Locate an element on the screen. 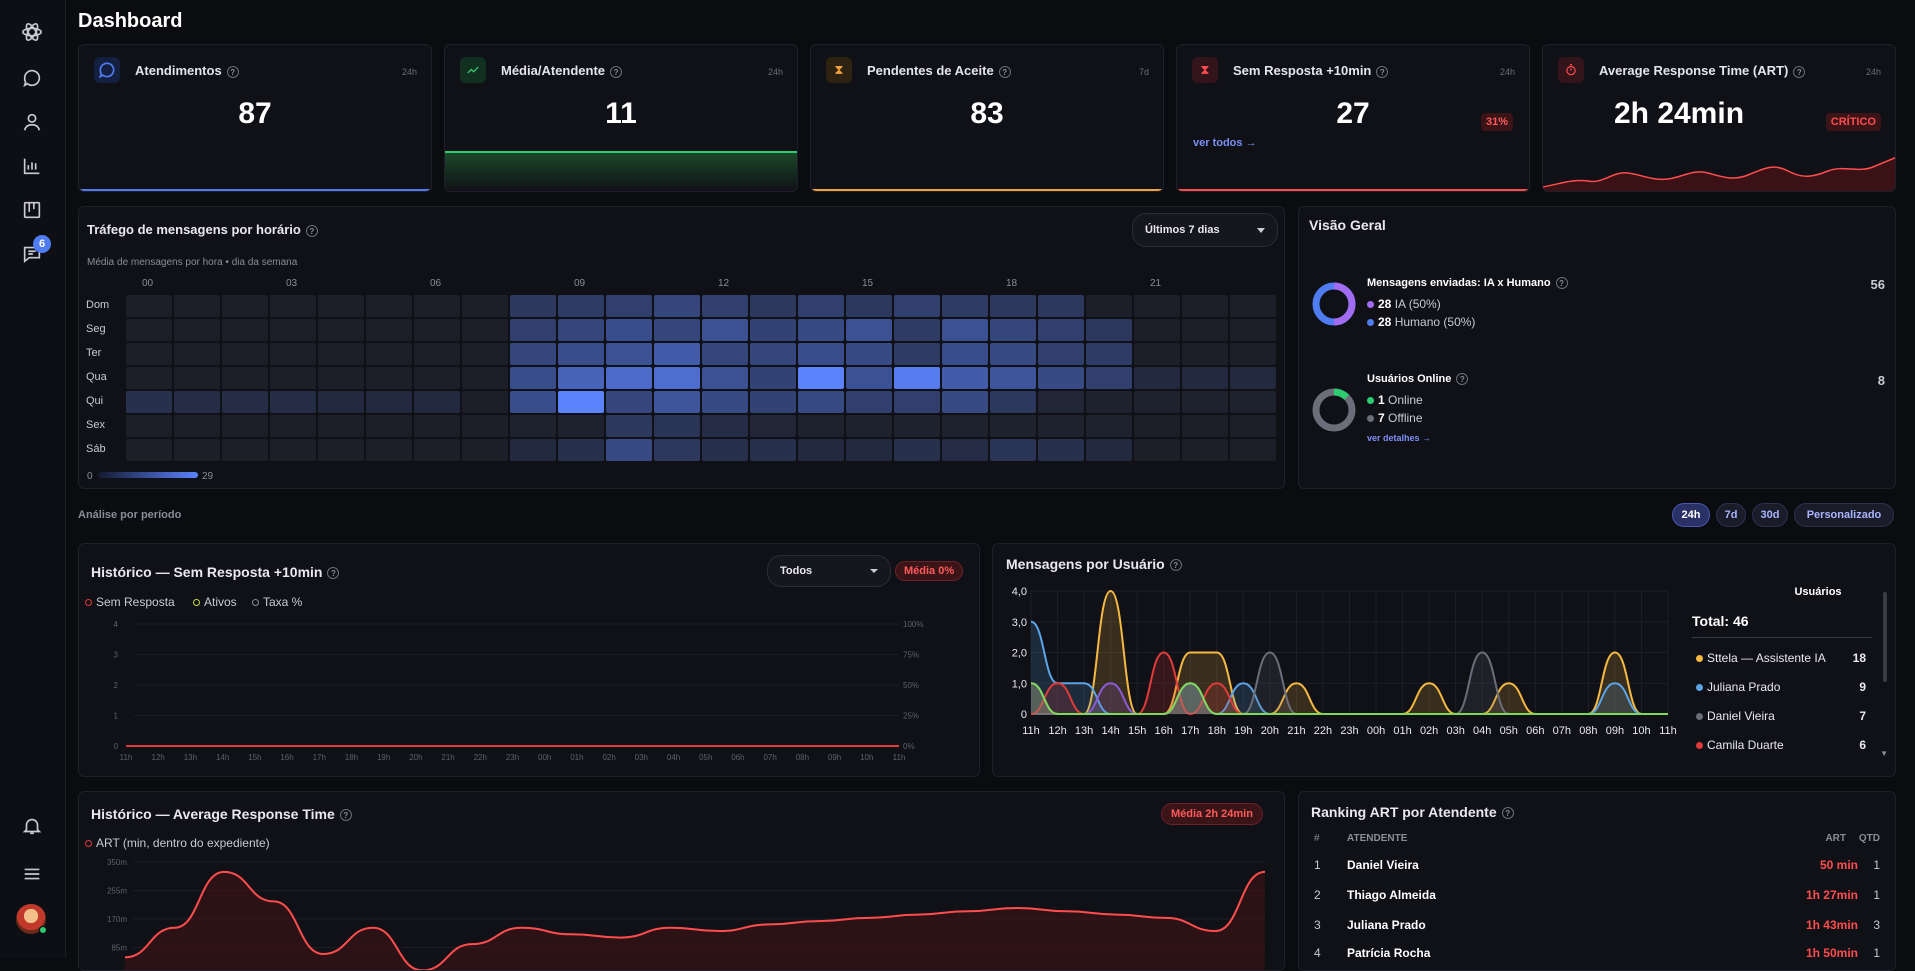 The width and height of the screenshot is (1915, 971). chat-icon is located at coordinates (32, 78).